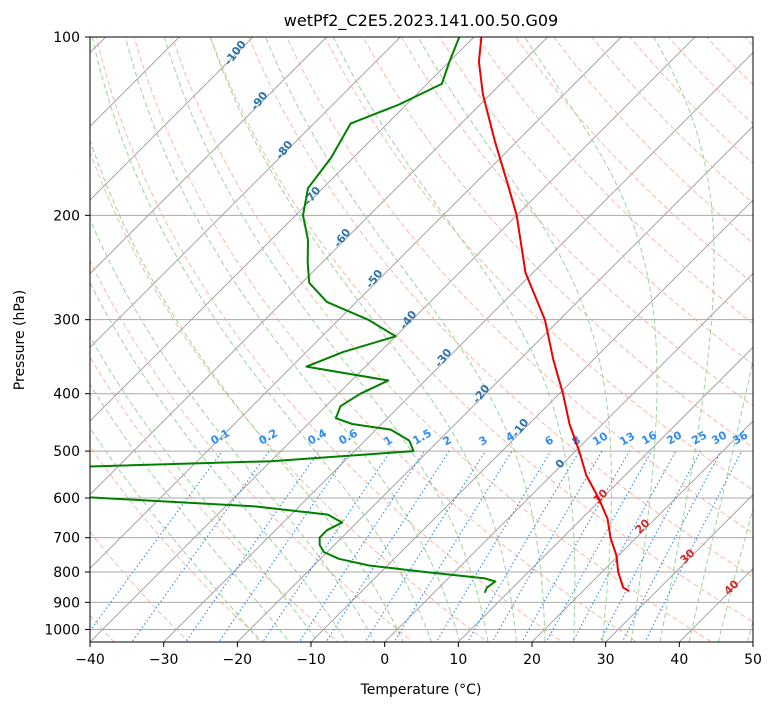 The image size is (775, 708). What do you see at coordinates (606, 660) in the screenshot?
I see `x-tick-label: 30` at bounding box center [606, 660].